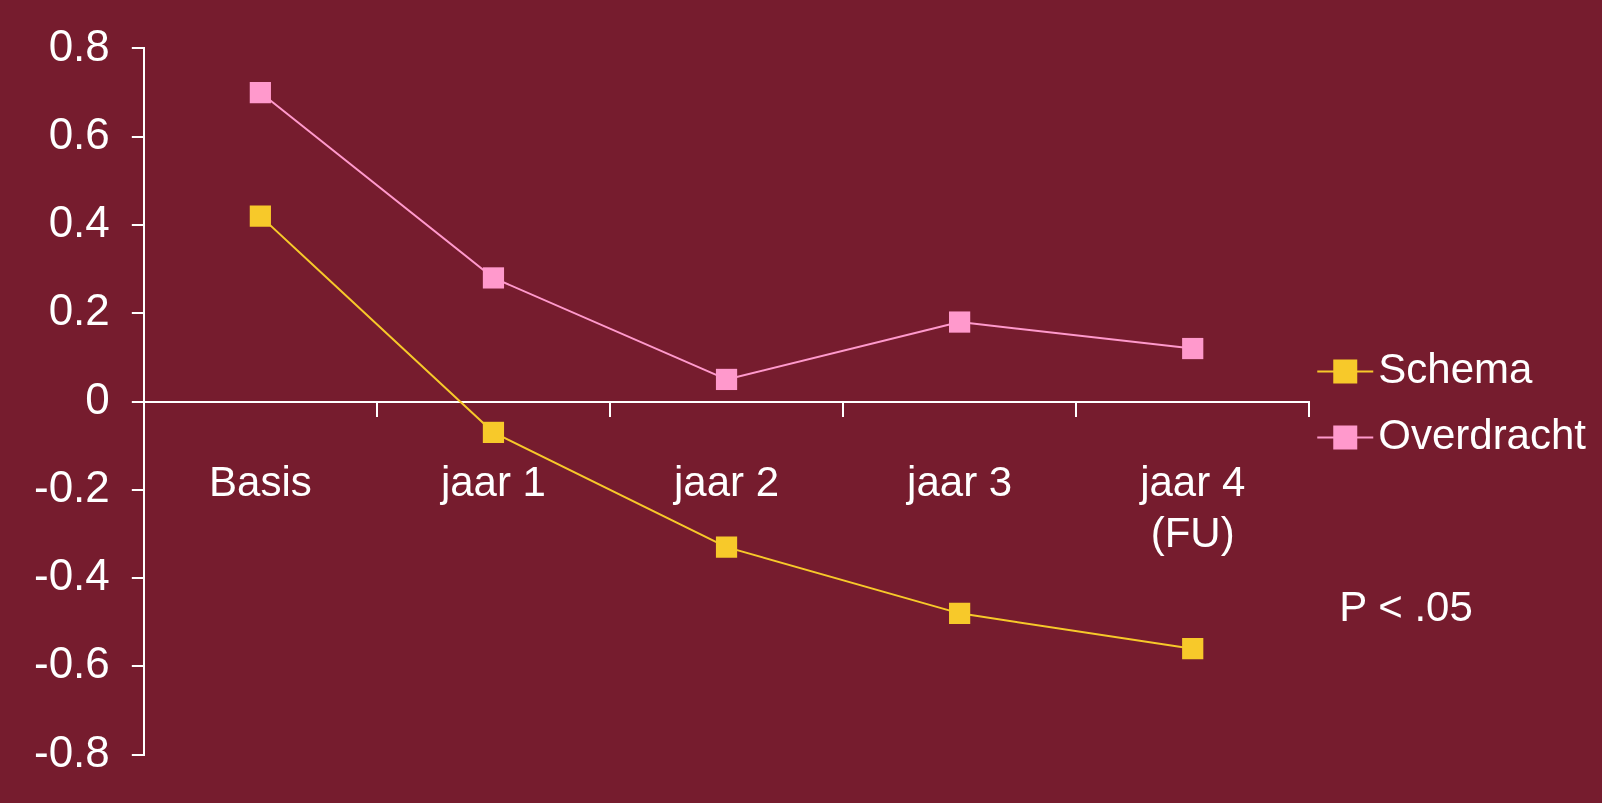  What do you see at coordinates (71, 751) in the screenshot?
I see `y-tick-label: -0.8` at bounding box center [71, 751].